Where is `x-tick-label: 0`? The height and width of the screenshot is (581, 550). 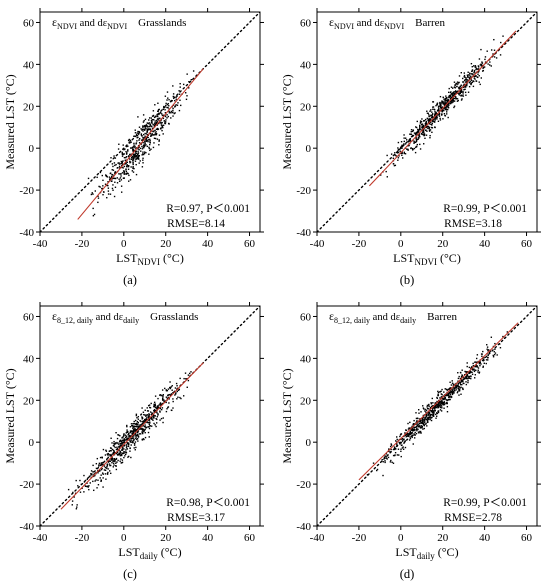
x-tick-label: 0 is located at coordinates (401, 244).